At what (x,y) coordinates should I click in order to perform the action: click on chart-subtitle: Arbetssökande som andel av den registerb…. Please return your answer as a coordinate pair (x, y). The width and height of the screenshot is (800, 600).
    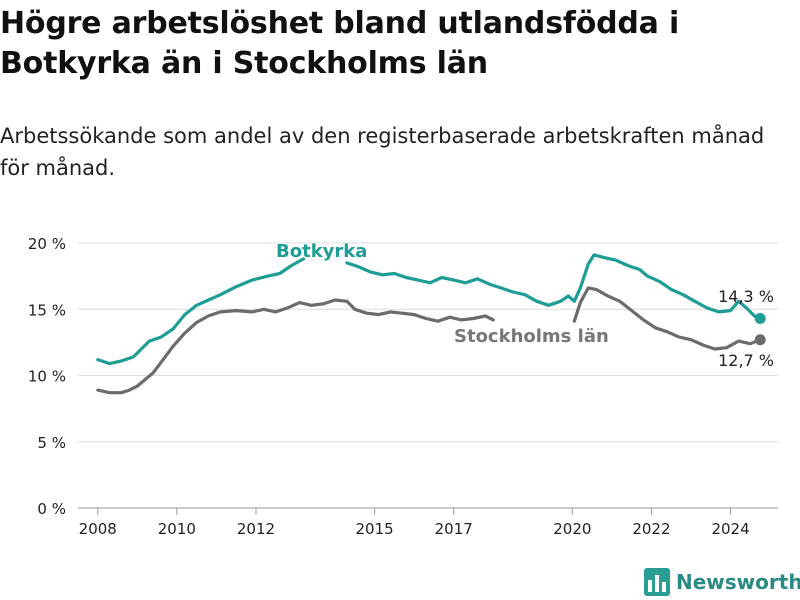
    Looking at the image, I should click on (382, 152).